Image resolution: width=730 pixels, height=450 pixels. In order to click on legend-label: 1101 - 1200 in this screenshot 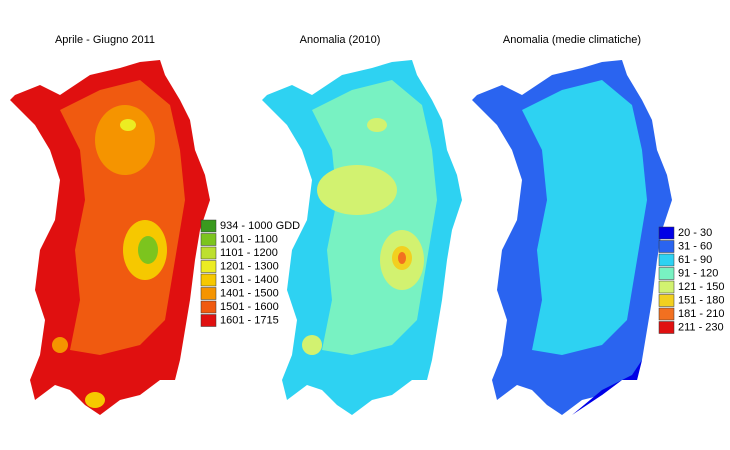, I will do `click(249, 253)`.